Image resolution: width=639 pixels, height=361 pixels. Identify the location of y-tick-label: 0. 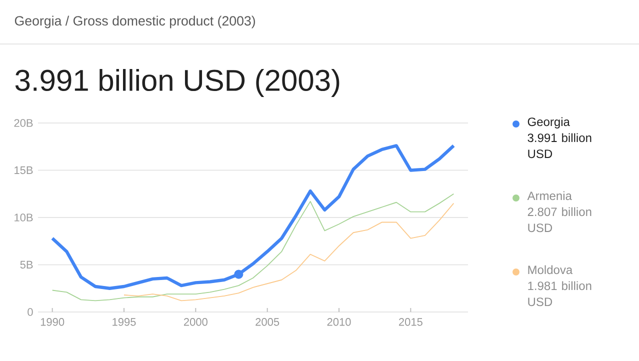
(30, 312).